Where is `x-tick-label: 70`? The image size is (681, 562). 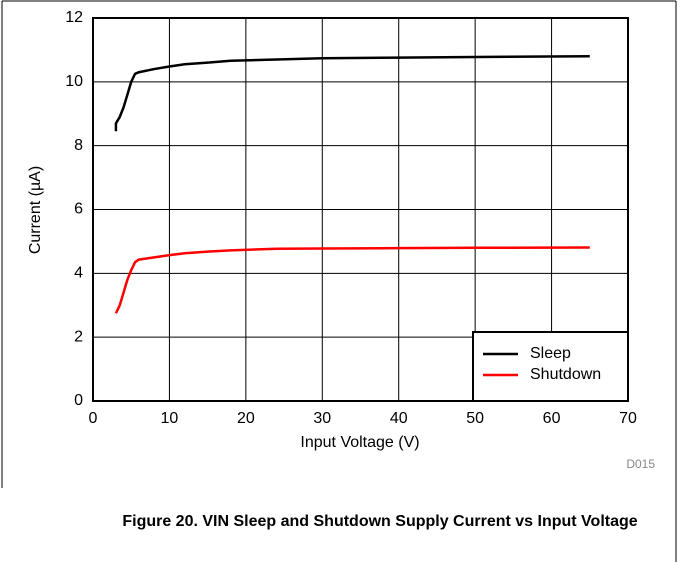 x-tick-label: 70 is located at coordinates (628, 418).